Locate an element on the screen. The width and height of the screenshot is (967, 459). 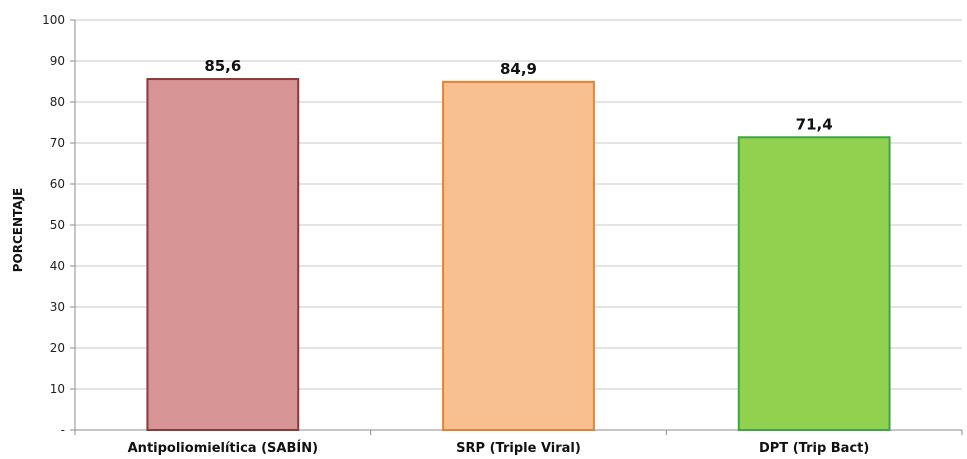
x-tick-label: SRP (Triple Viral) is located at coordinates (518, 448).